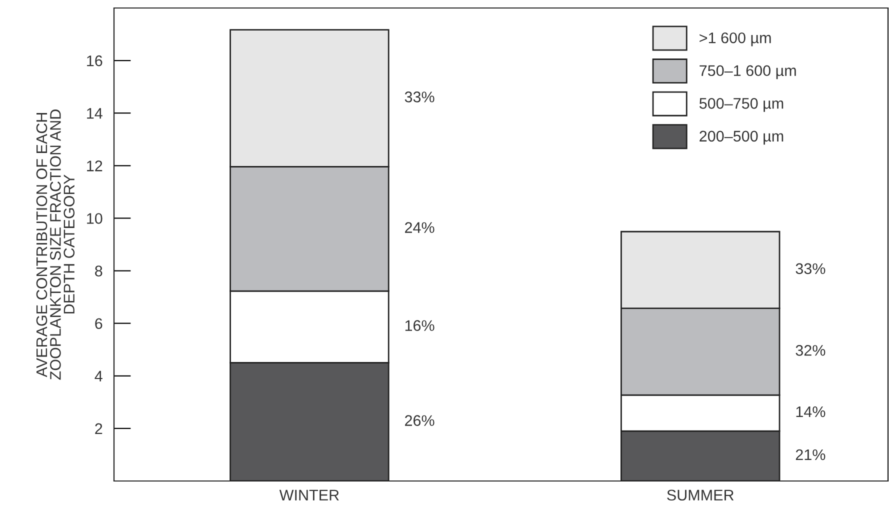 This screenshot has height=512, width=889. I want to click on y-tick-label: 6, so click(98, 324).